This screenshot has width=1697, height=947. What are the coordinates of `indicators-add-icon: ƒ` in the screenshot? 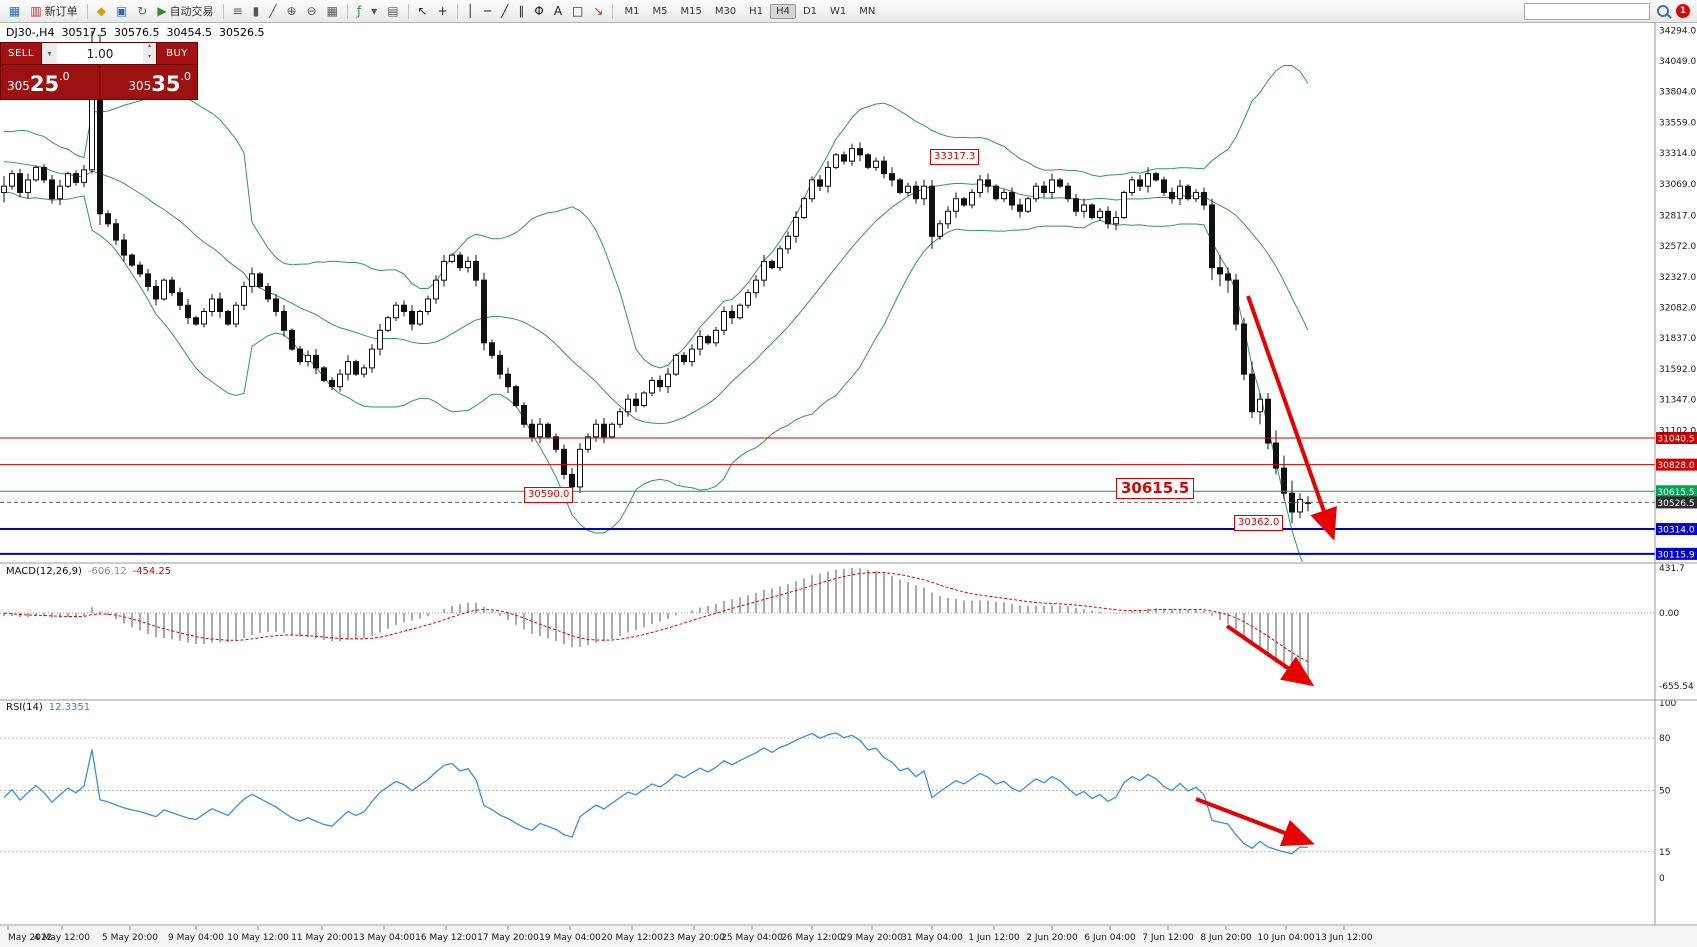 It's located at (359, 11).